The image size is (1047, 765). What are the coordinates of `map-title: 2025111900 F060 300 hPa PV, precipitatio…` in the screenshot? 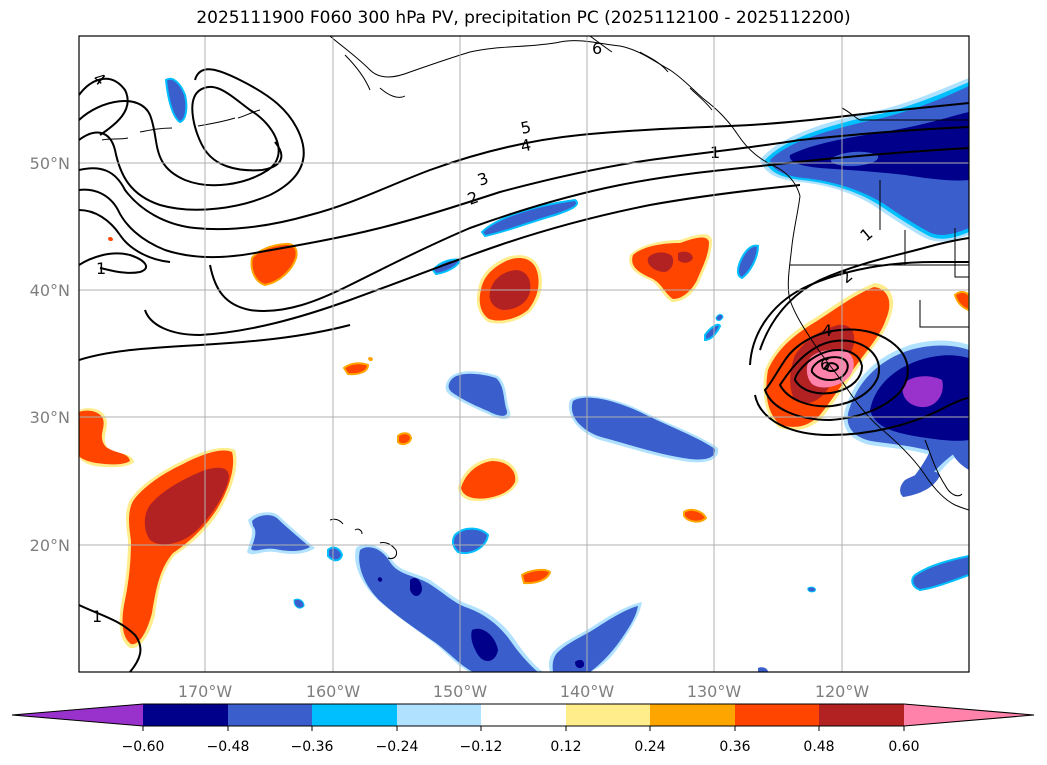 It's located at (523, 18).